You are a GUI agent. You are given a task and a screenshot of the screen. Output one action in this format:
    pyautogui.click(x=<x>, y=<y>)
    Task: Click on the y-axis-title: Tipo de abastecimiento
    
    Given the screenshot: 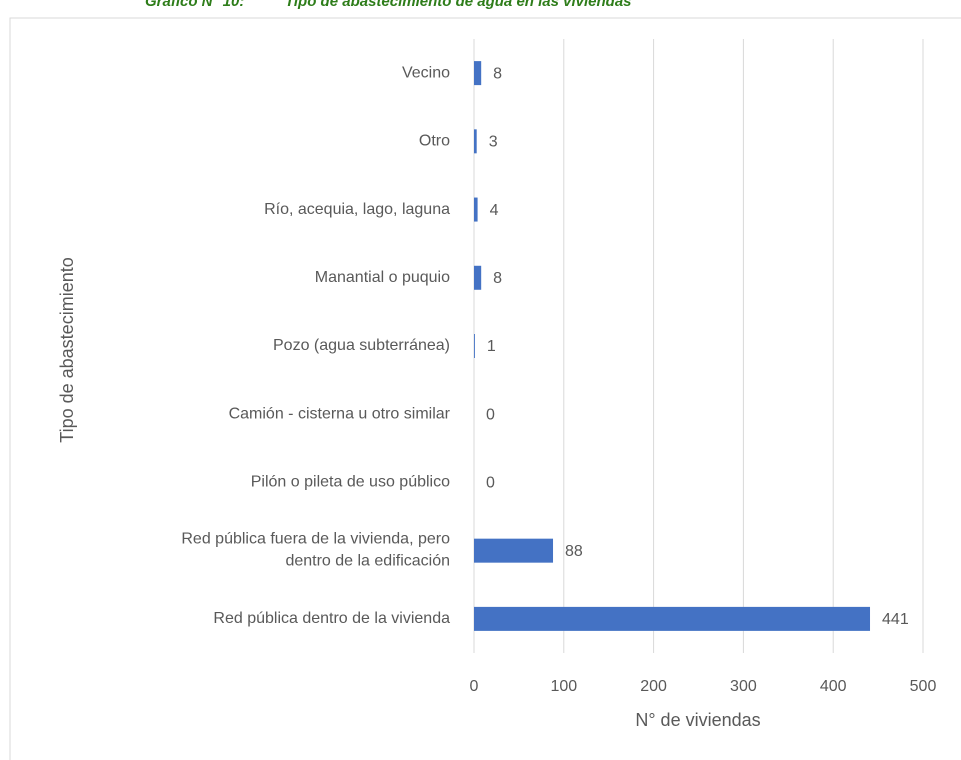 What is the action you would take?
    pyautogui.click(x=67, y=349)
    